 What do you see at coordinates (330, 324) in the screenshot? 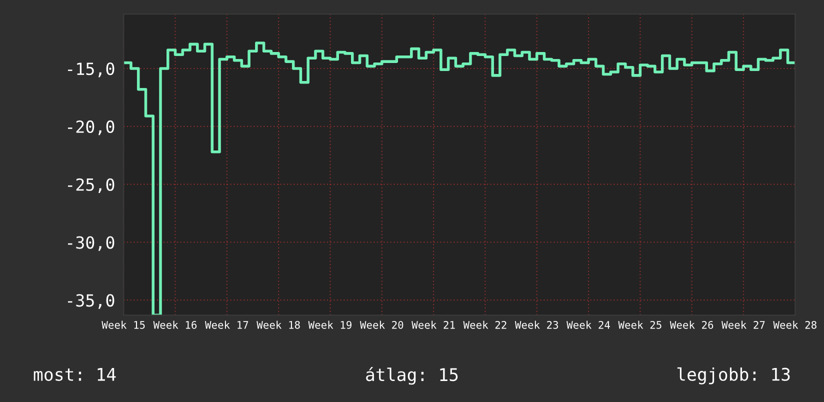
I see `x-tick-label: Week 19` at bounding box center [330, 324].